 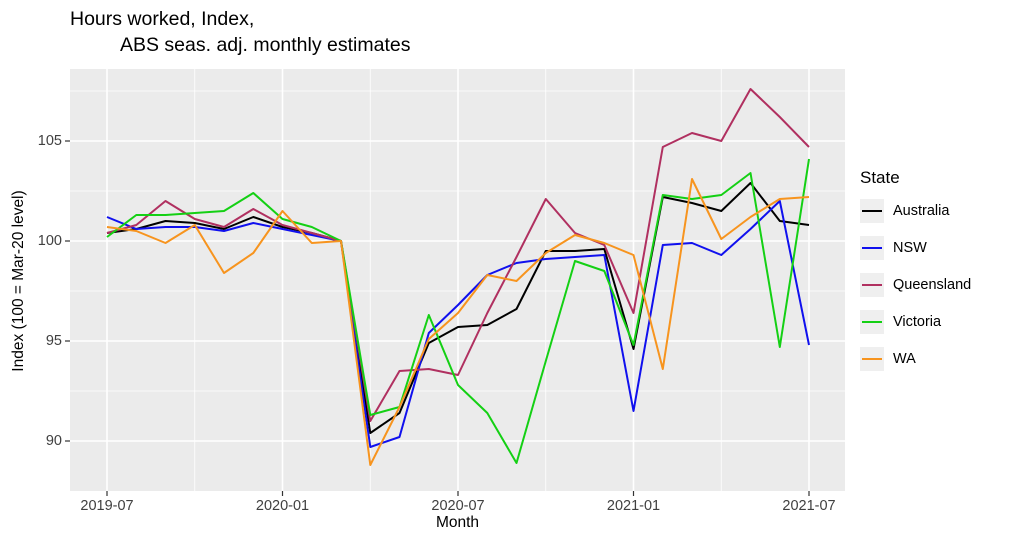 I want to click on x-axis-label: Month, so click(x=457, y=522).